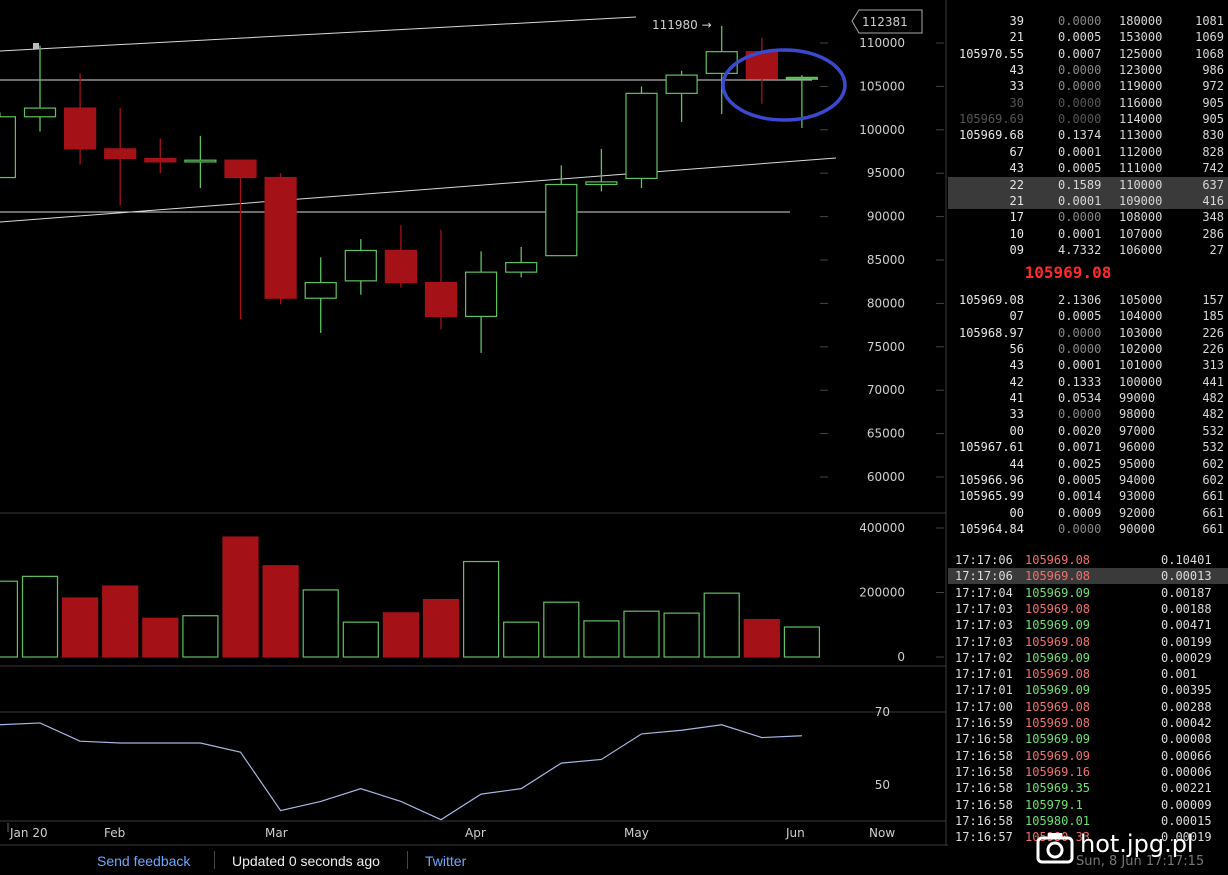 The width and height of the screenshot is (1228, 875). What do you see at coordinates (1088, 168) in the screenshot?
I see `order-book-row: 43 0.0005 111000 742` at bounding box center [1088, 168].